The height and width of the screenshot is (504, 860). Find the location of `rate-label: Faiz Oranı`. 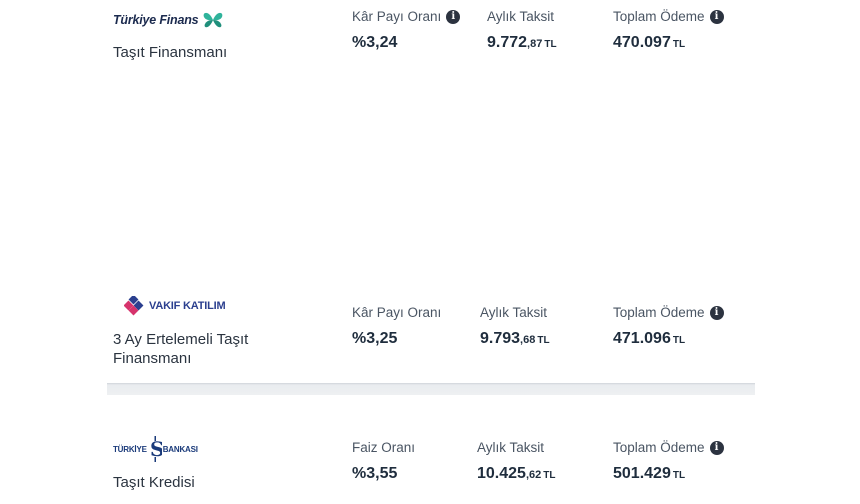

rate-label: Faiz Oranı is located at coordinates (384, 447).